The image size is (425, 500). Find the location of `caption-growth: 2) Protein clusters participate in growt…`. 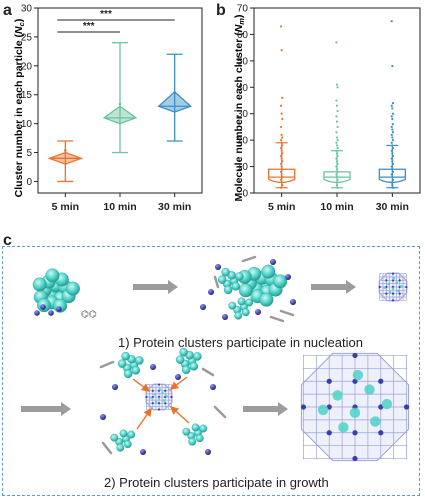

caption-growth: 2) Protein clusters participate in growt… is located at coordinates (216, 482).